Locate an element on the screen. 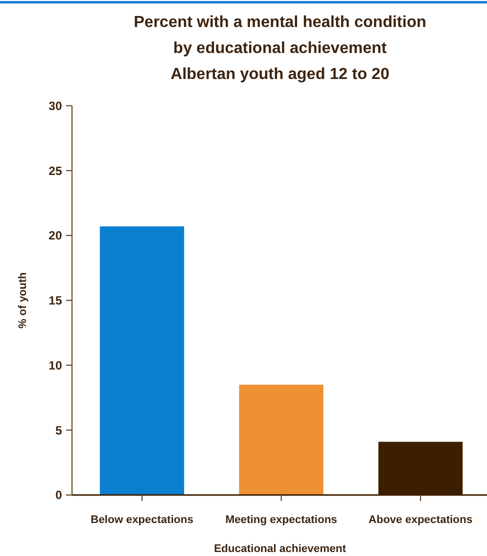  x-tick-label: Above expectations is located at coordinates (420, 520).